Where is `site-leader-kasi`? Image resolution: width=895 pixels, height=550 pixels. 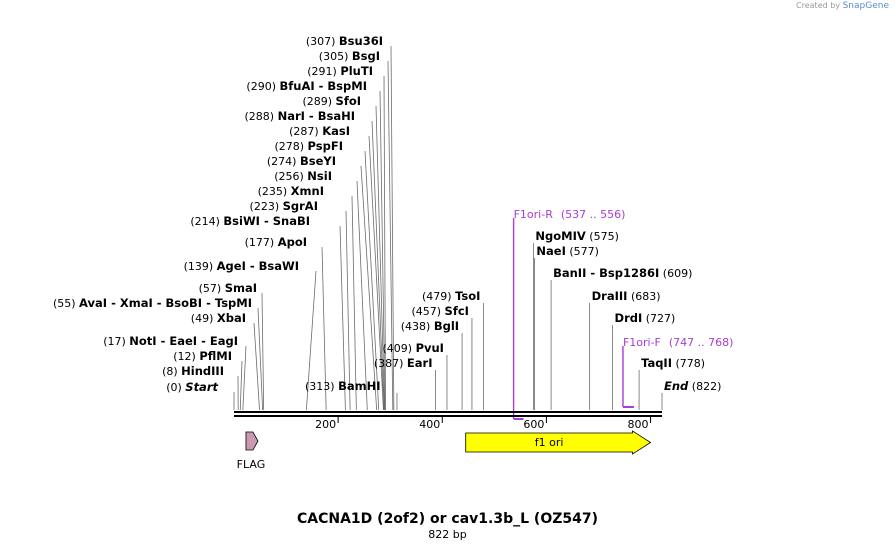
site-leader-kasi is located at coordinates (376, 273).